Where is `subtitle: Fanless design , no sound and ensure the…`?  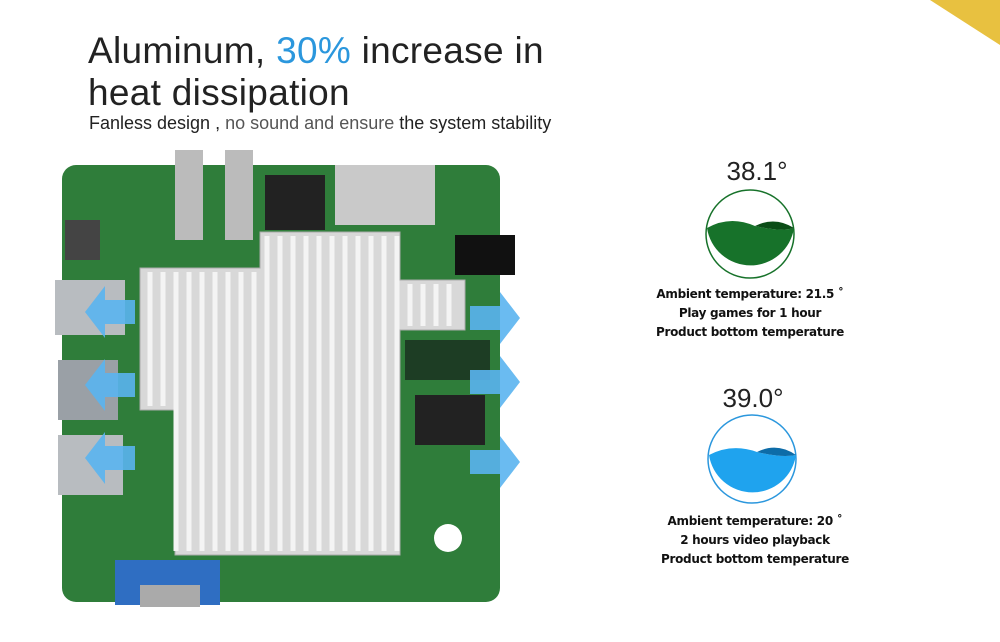 subtitle: Fanless design , no sound and ensure the… is located at coordinates (320, 123).